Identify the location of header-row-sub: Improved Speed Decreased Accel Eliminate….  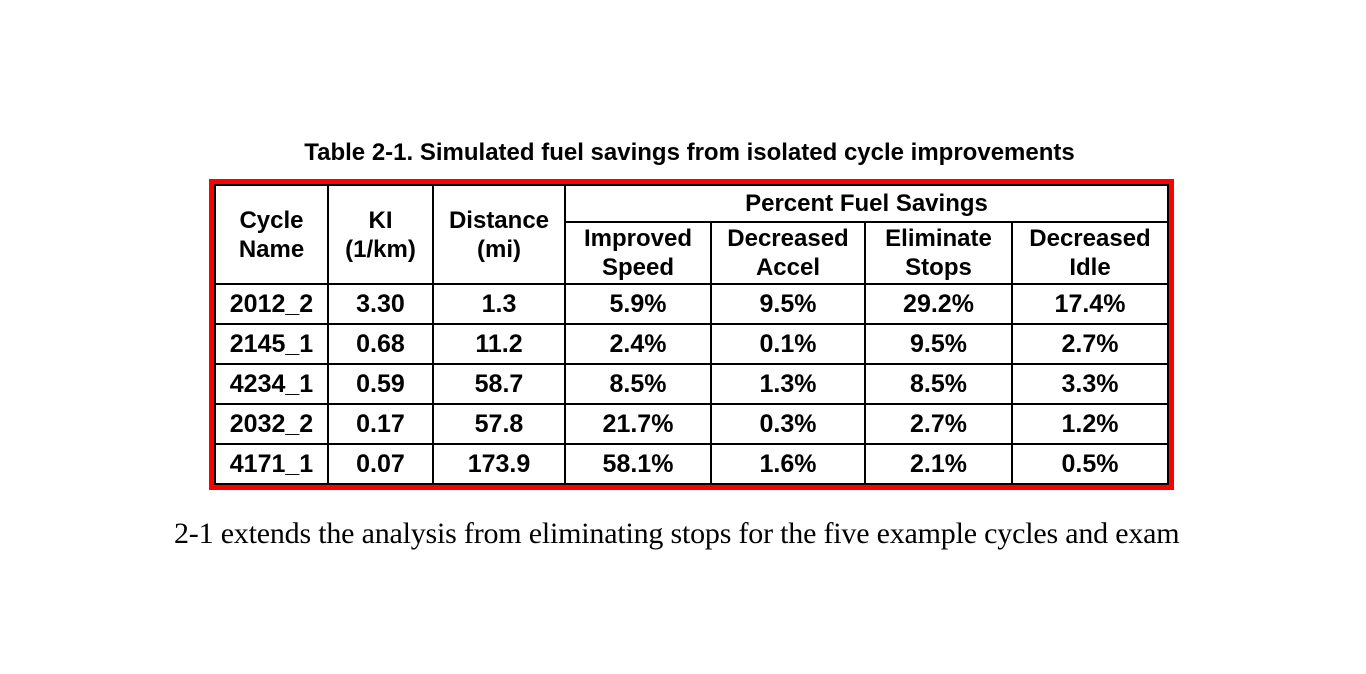
(692, 253).